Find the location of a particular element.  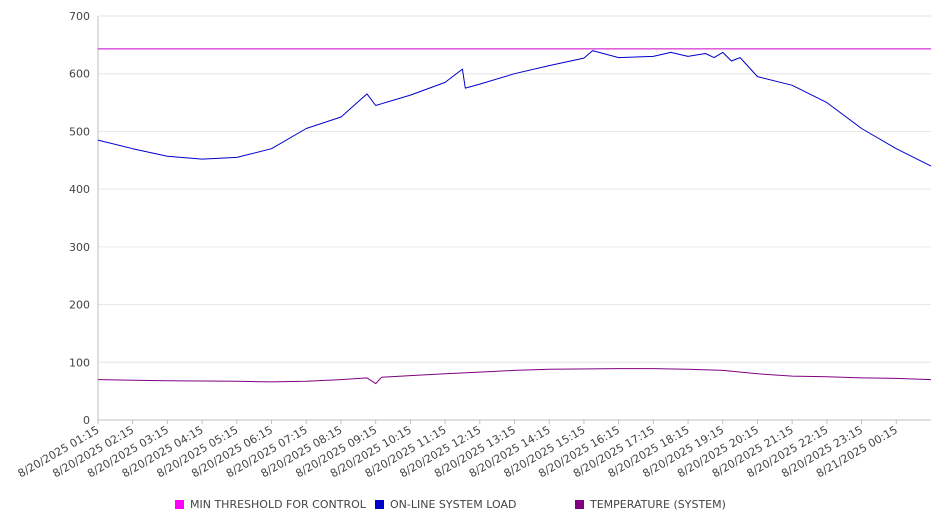

y-tick-label: 0 is located at coordinates (86, 420).